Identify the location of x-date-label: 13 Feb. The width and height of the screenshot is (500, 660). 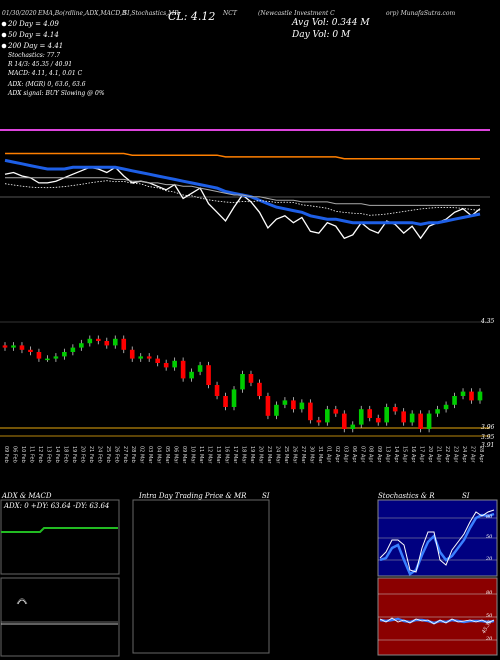
(48, 454).